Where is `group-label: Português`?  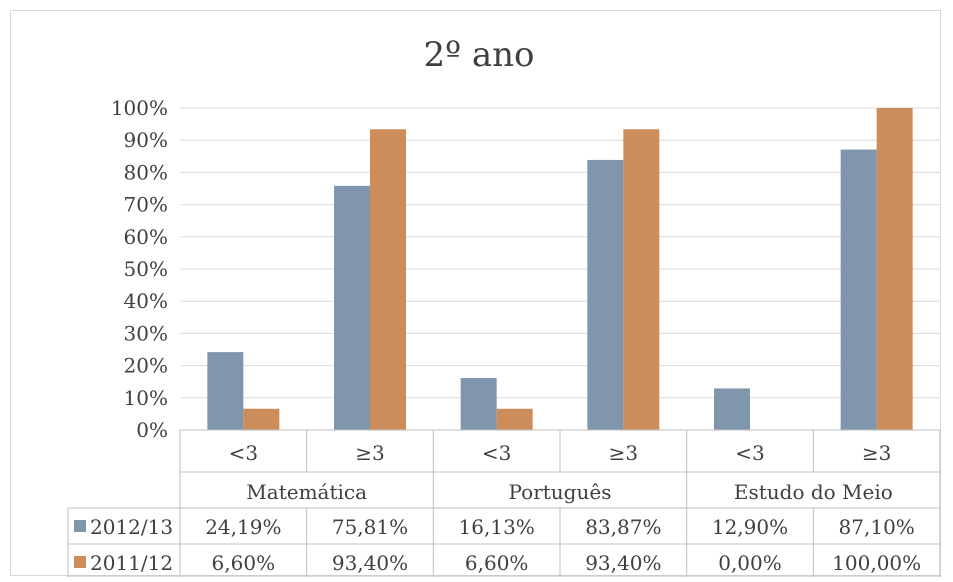
group-label: Português is located at coordinates (560, 492).